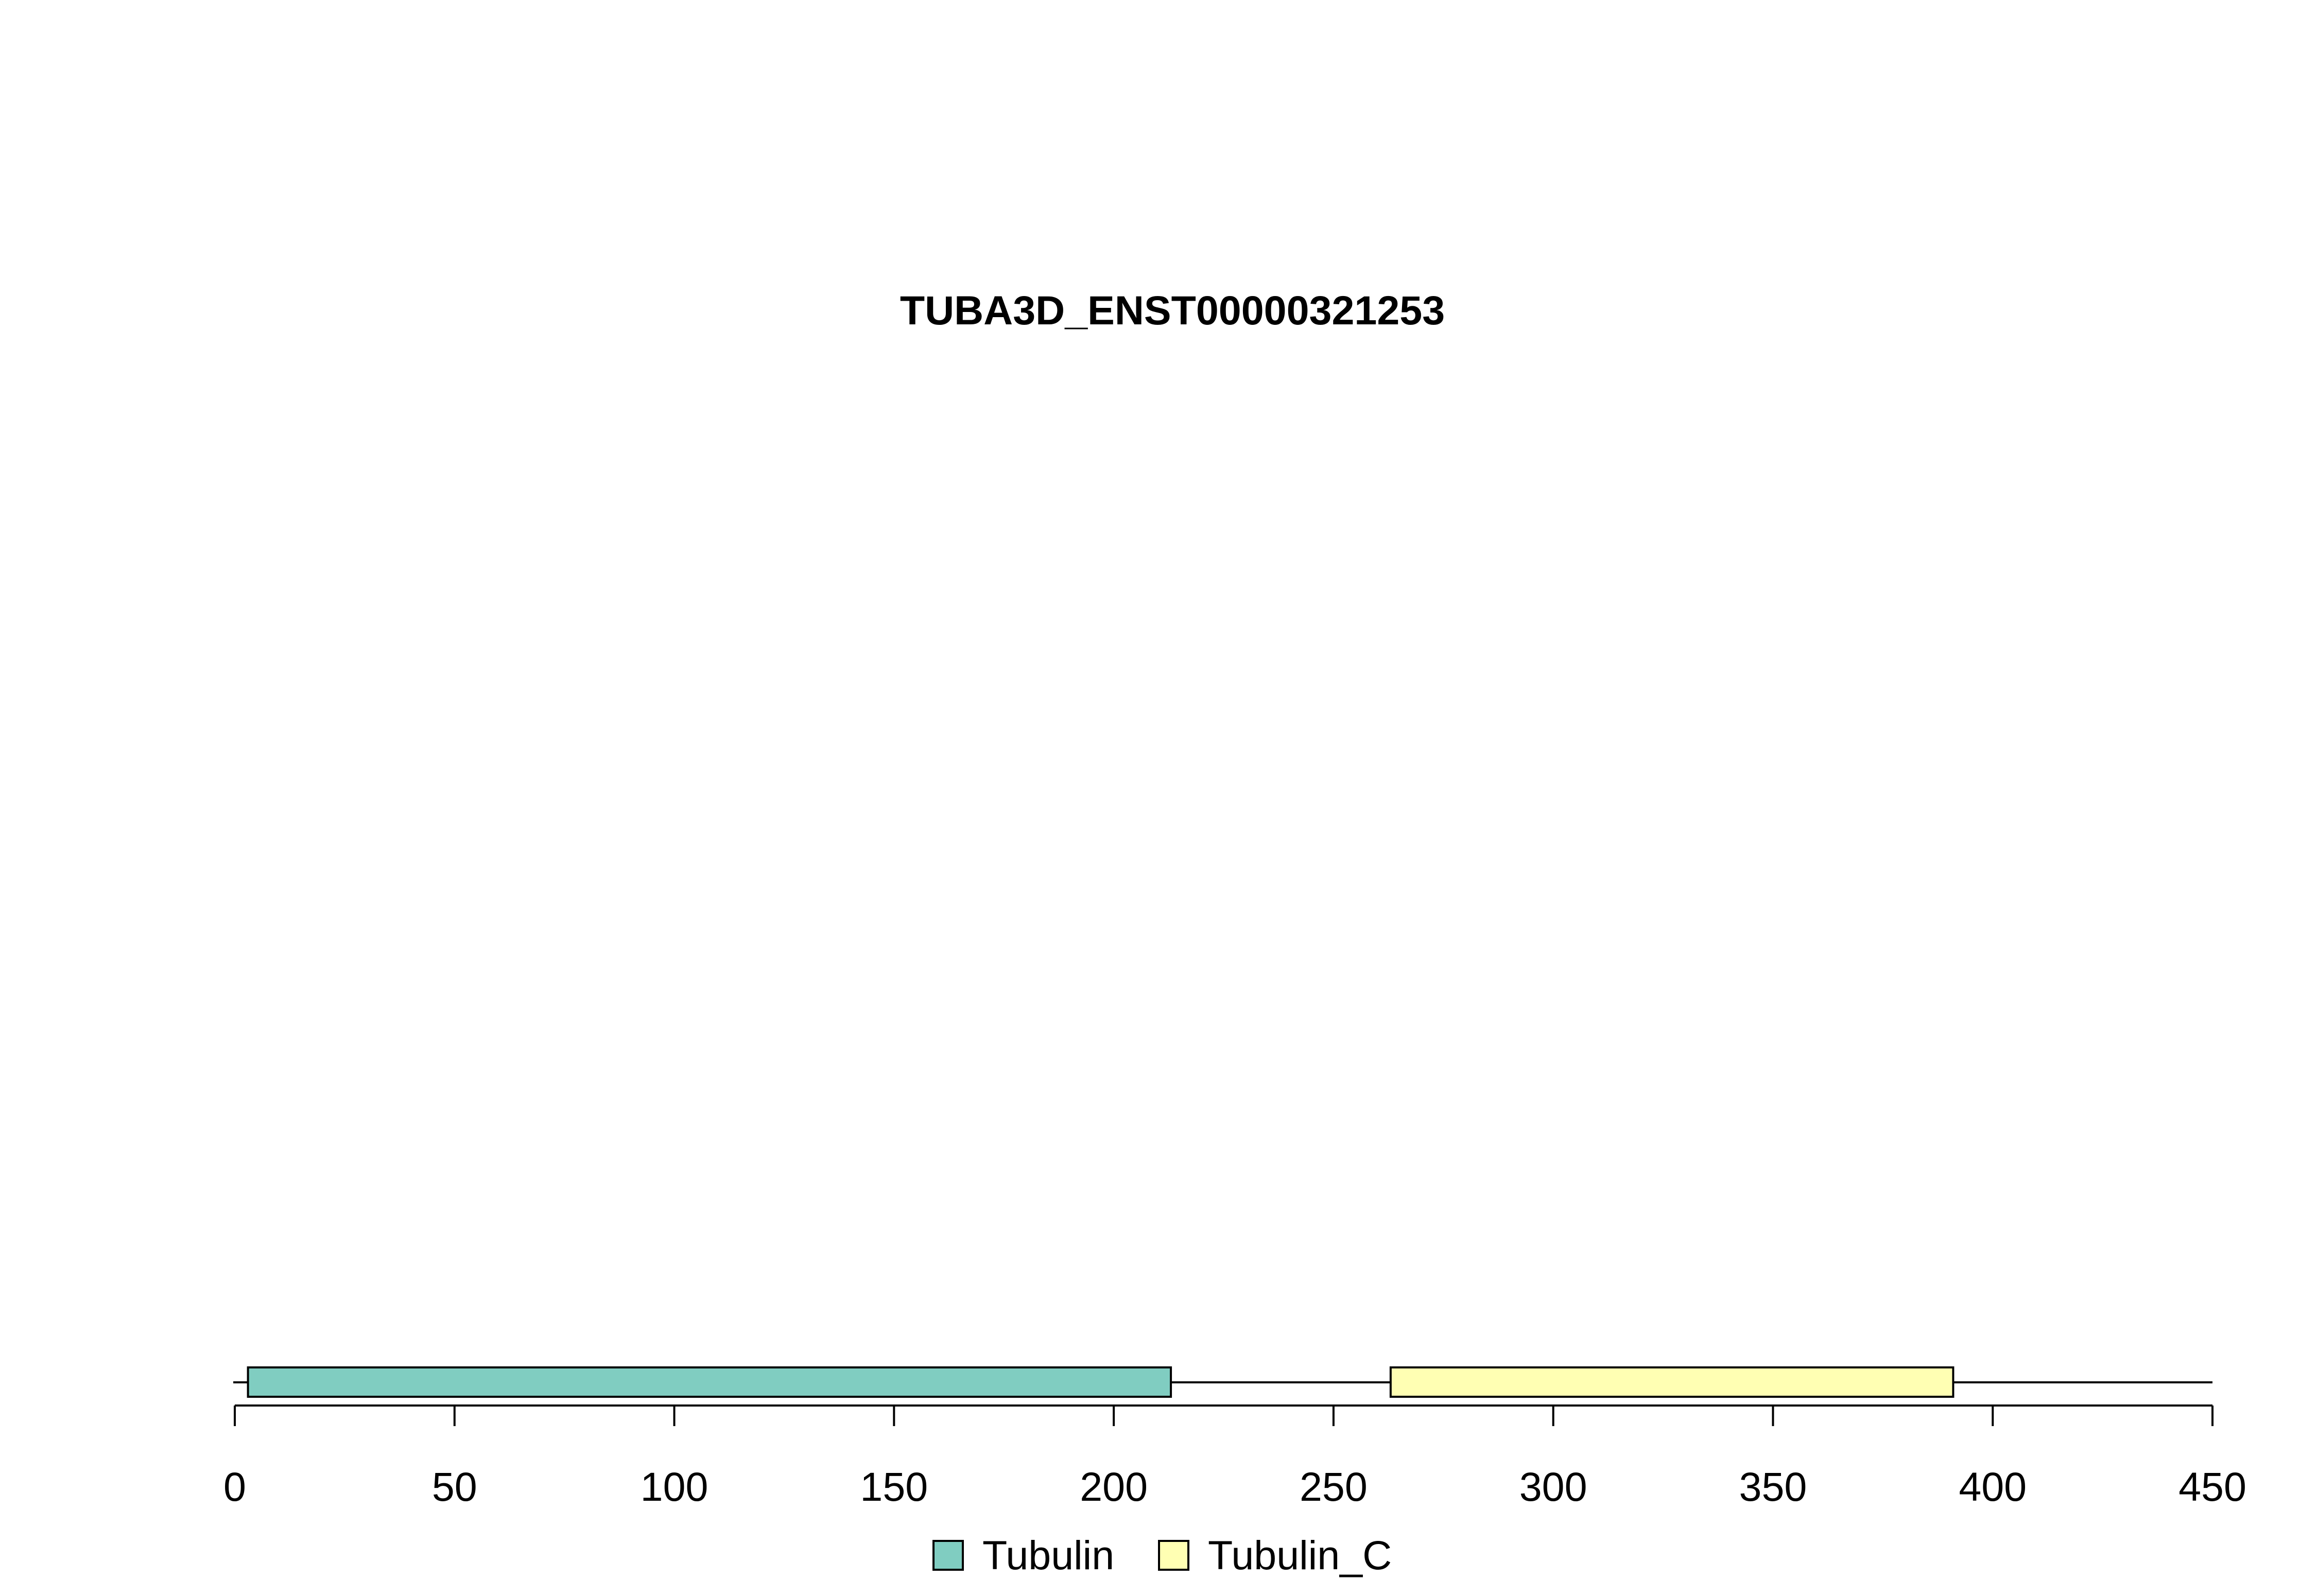  I want to click on x-tick-label: 150, so click(894, 1487).